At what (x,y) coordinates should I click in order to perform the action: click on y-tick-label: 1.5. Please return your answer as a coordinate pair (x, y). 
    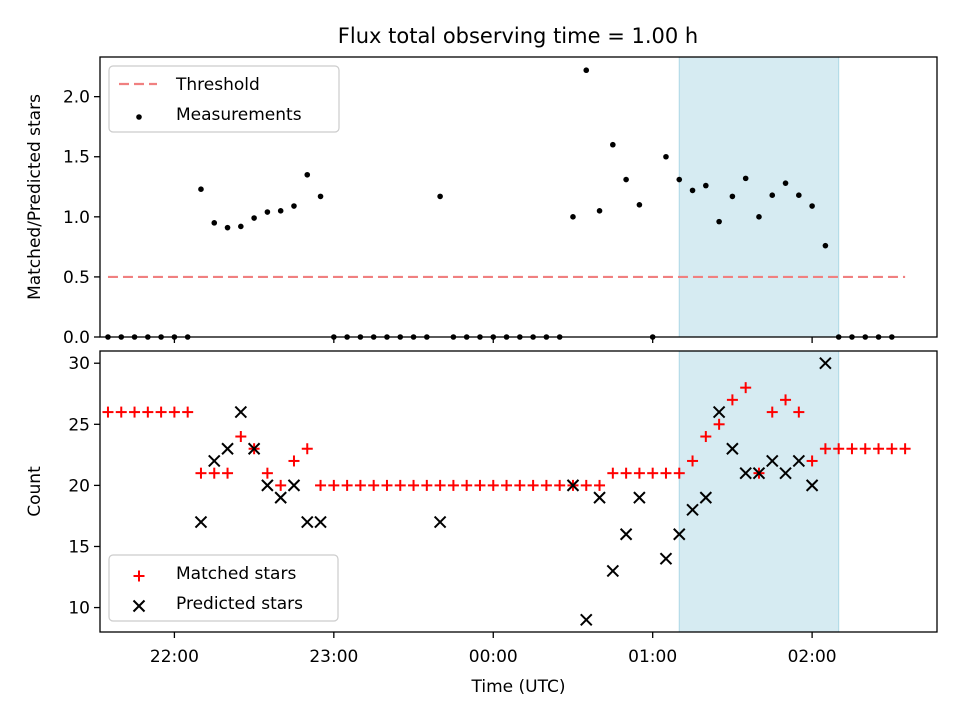
    Looking at the image, I should click on (76, 158).